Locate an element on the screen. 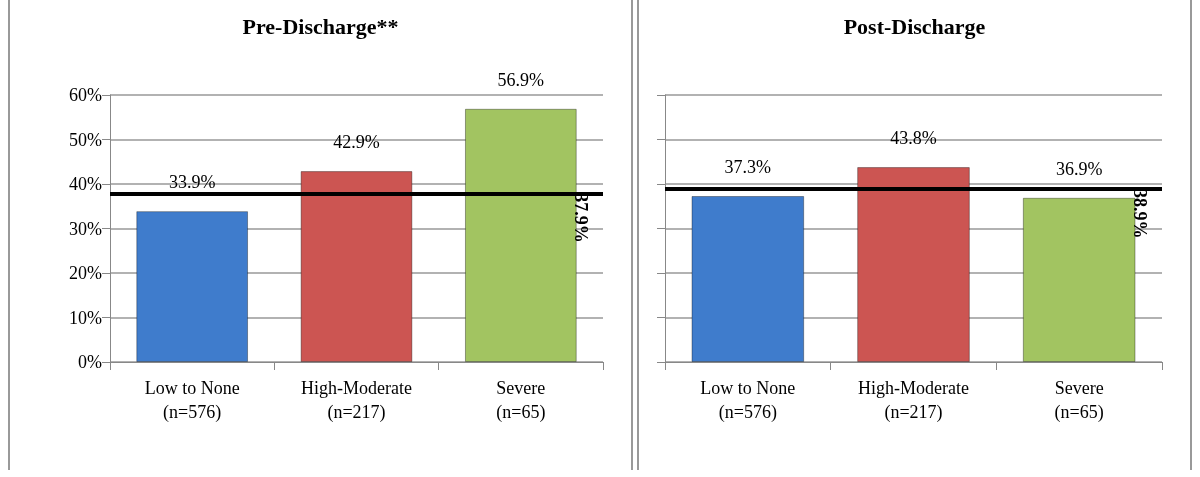  y-tick-label: 60% is located at coordinates (85, 95).